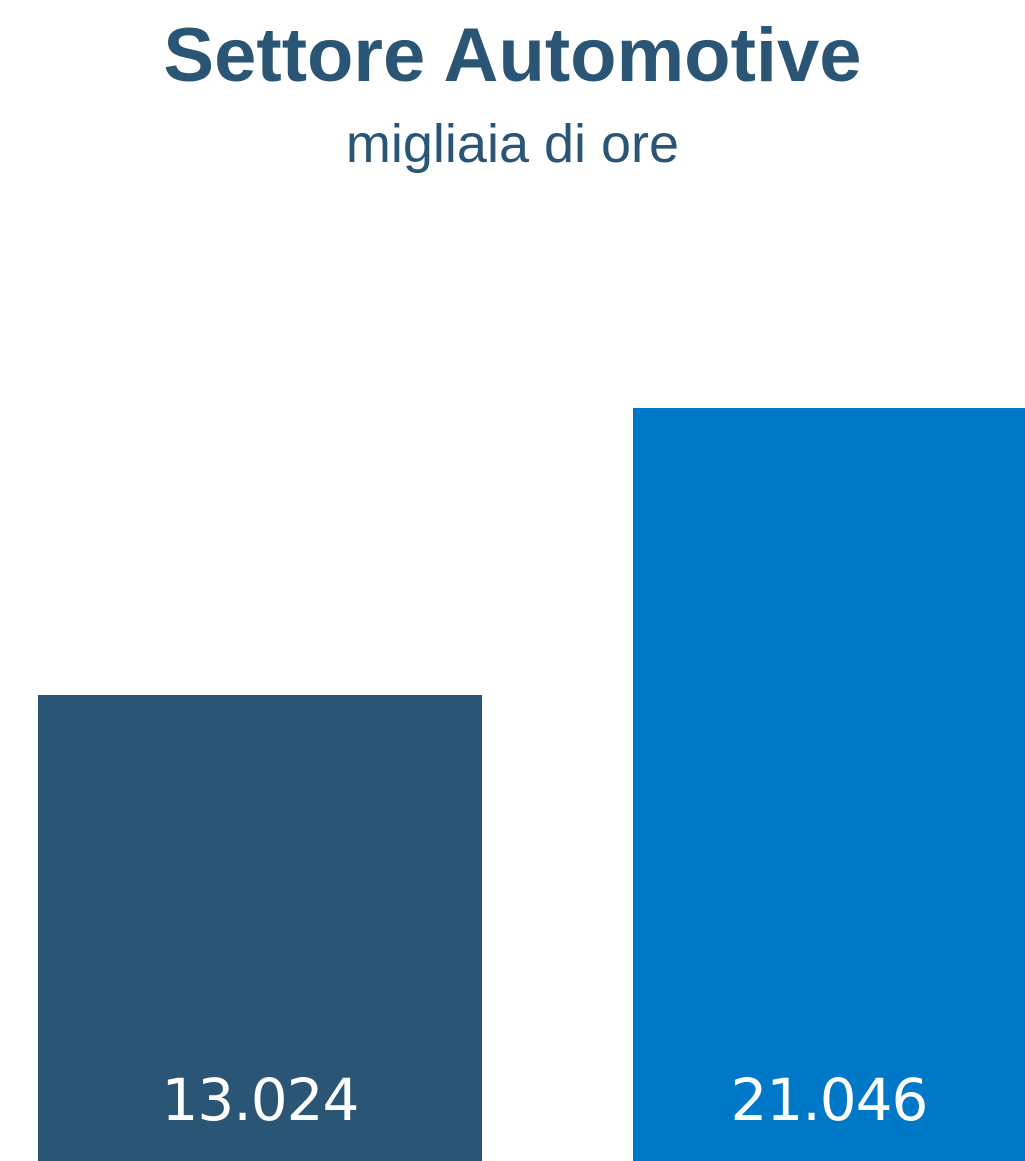 This screenshot has width=1025, height=1161. Describe the element at coordinates (829, 1100) in the screenshot. I see `bar-value-label-2: 21.046` at that location.